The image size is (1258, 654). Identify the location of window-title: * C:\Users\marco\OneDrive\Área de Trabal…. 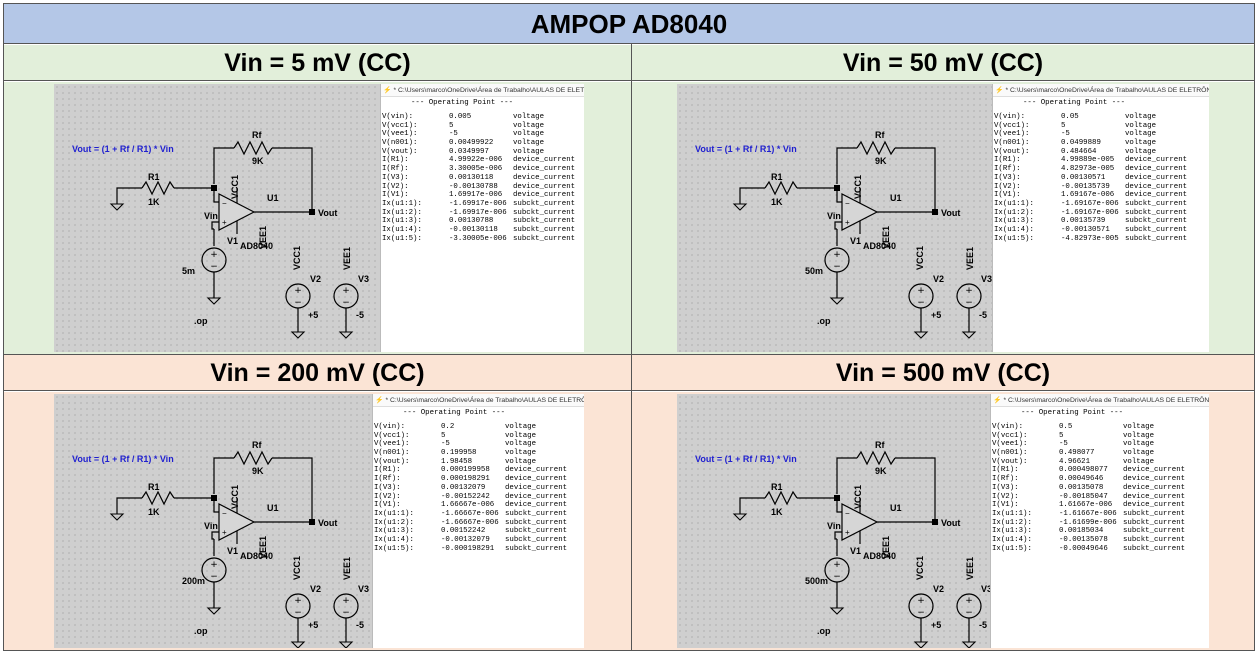
(1107, 90).